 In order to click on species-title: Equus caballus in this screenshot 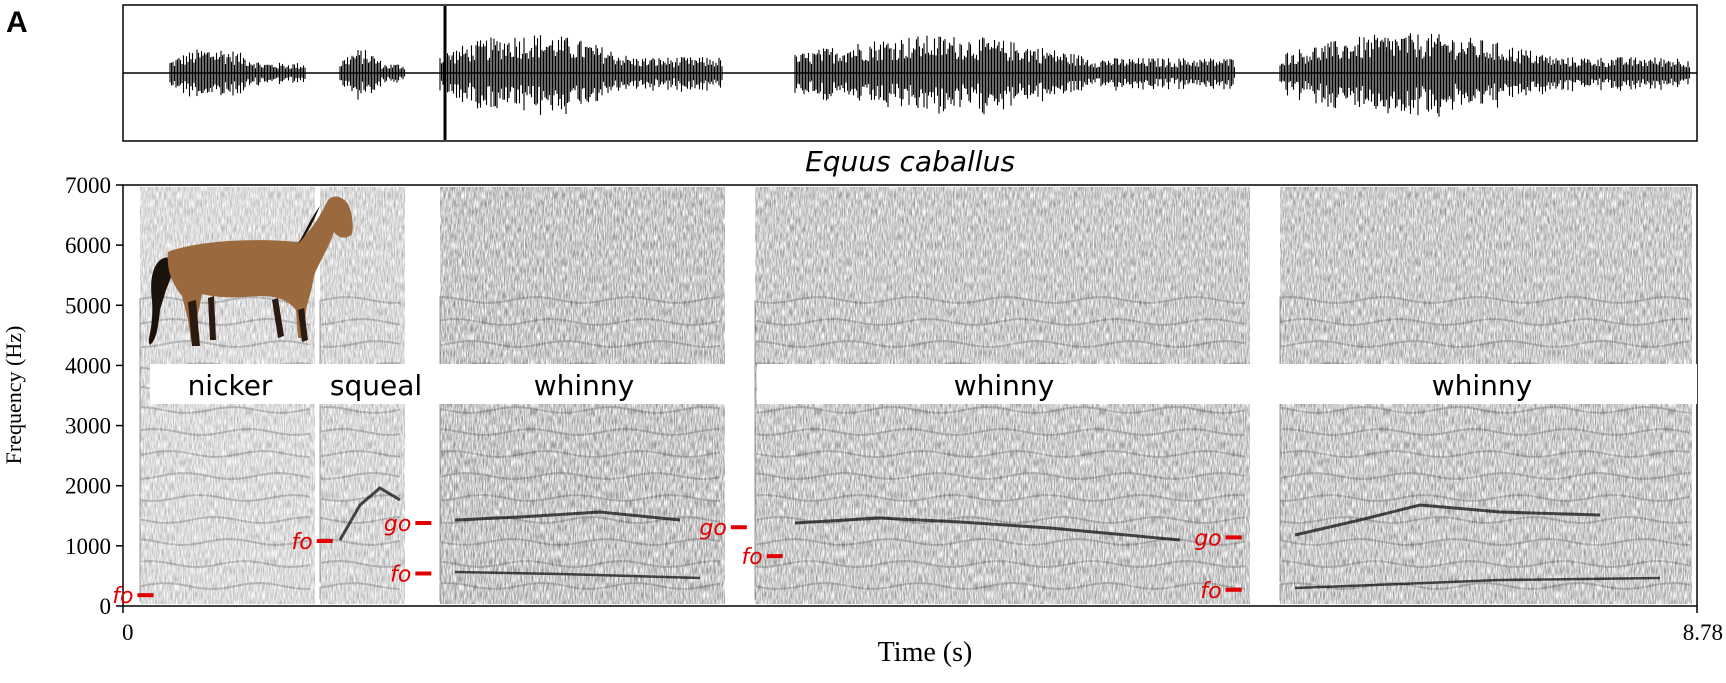, I will do `click(910, 161)`.